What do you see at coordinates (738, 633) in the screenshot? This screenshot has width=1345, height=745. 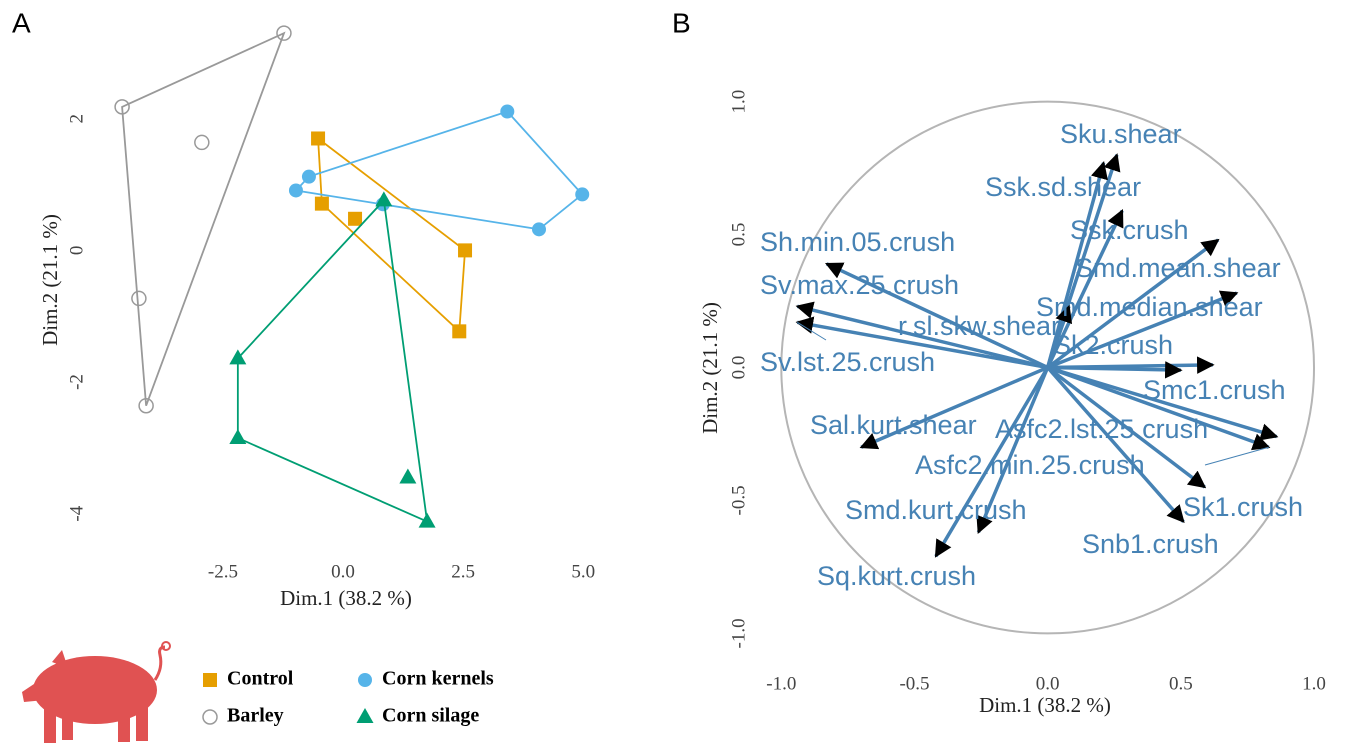 I see `y-tick-label: -1.0` at bounding box center [738, 633].